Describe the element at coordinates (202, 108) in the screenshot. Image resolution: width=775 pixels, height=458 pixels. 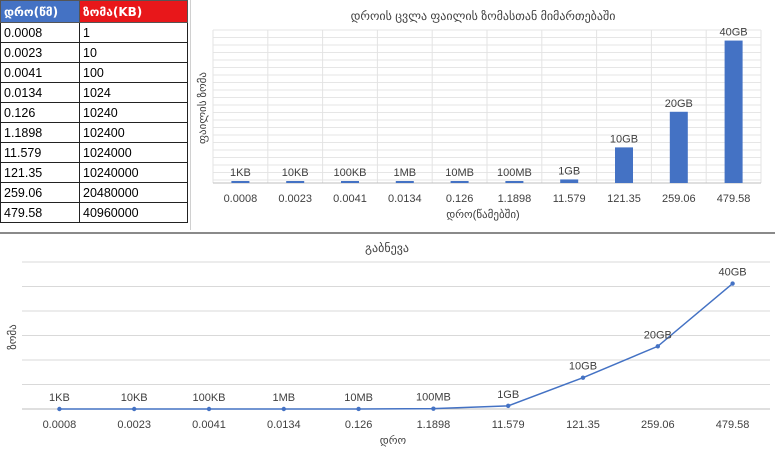
I see `y-axis-label: ფაილის ზომა` at that location.